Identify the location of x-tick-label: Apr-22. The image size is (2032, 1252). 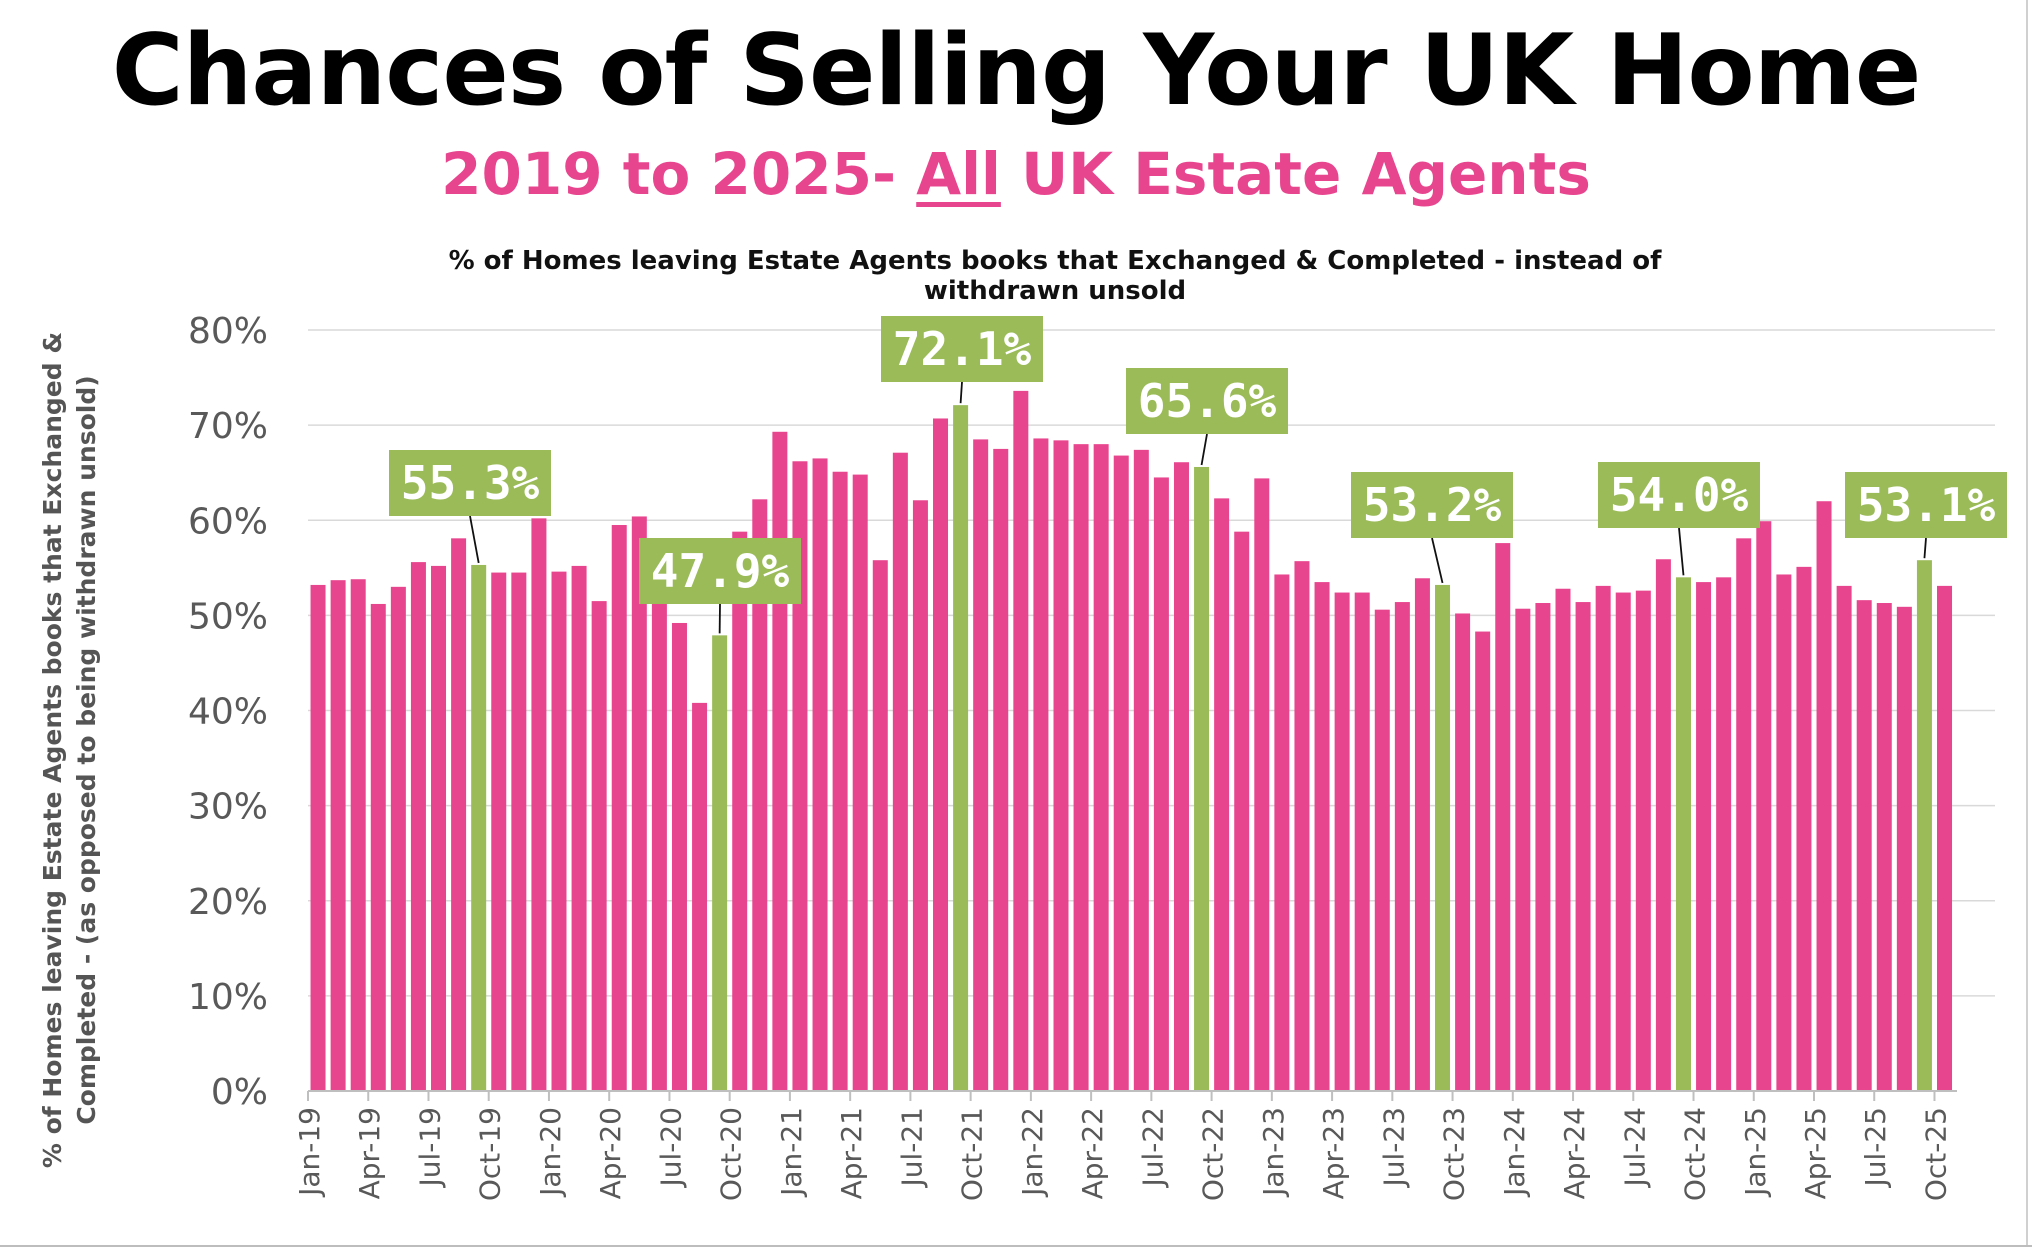
(1092, 1153).